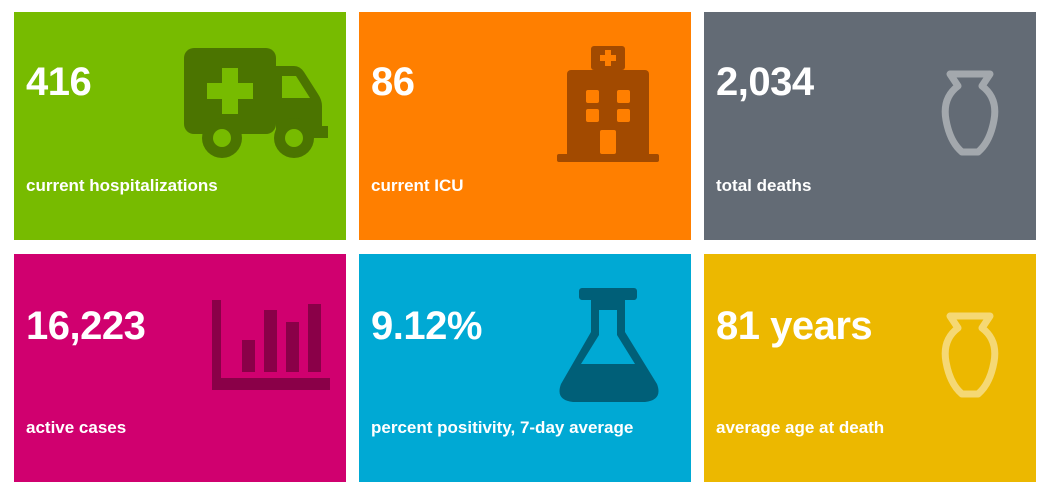 The image size is (1049, 494). What do you see at coordinates (256, 103) in the screenshot?
I see `ambulance-icon` at bounding box center [256, 103].